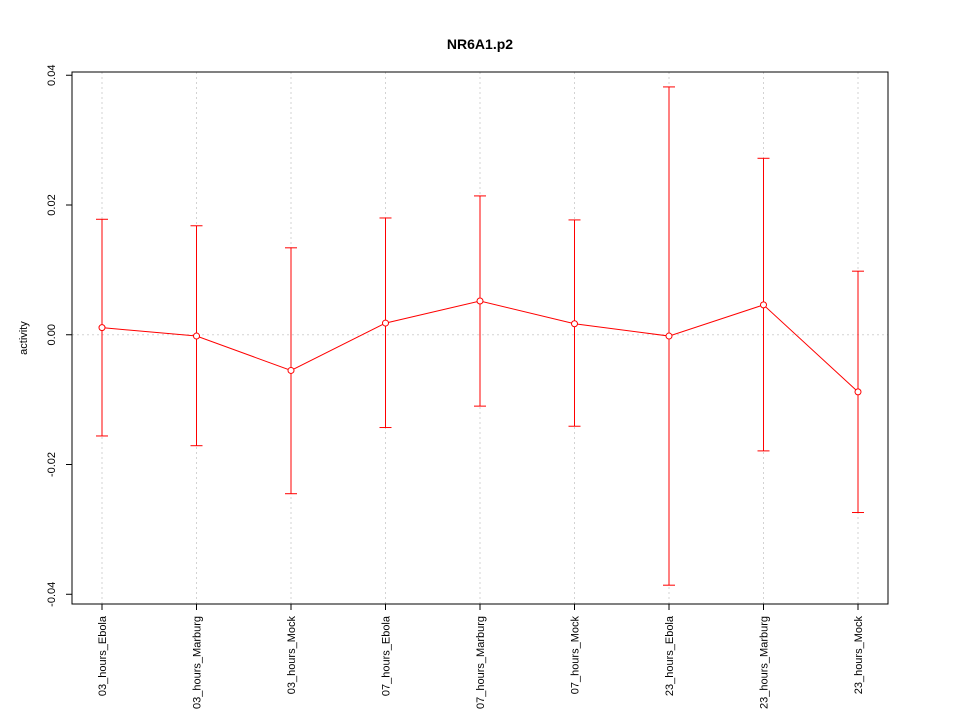 This screenshot has height=720, width=960. Describe the element at coordinates (765, 662) in the screenshot. I see `x-tick-label: 23_hours_Marburg` at that location.